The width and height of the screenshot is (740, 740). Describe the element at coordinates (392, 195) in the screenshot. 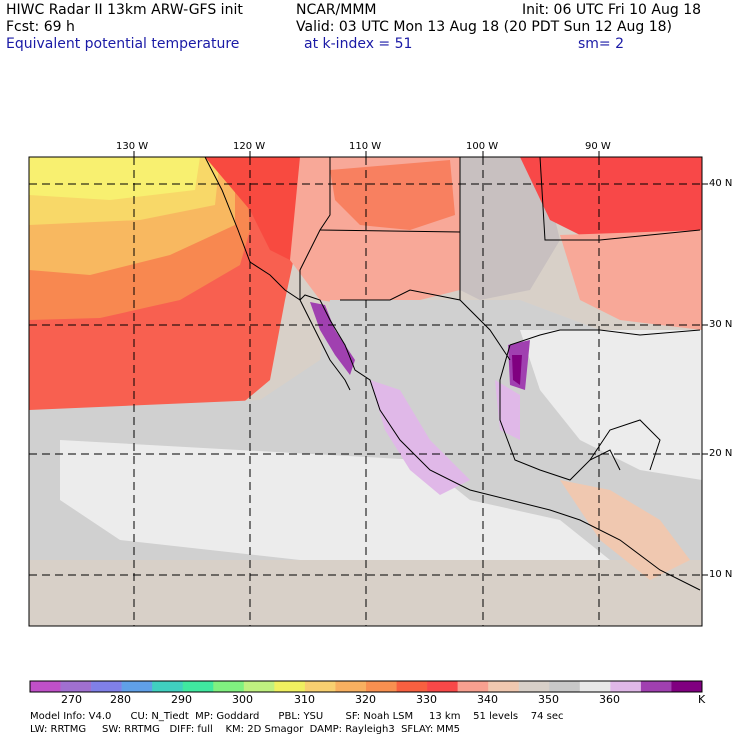

I see `intermountain-region` at that location.